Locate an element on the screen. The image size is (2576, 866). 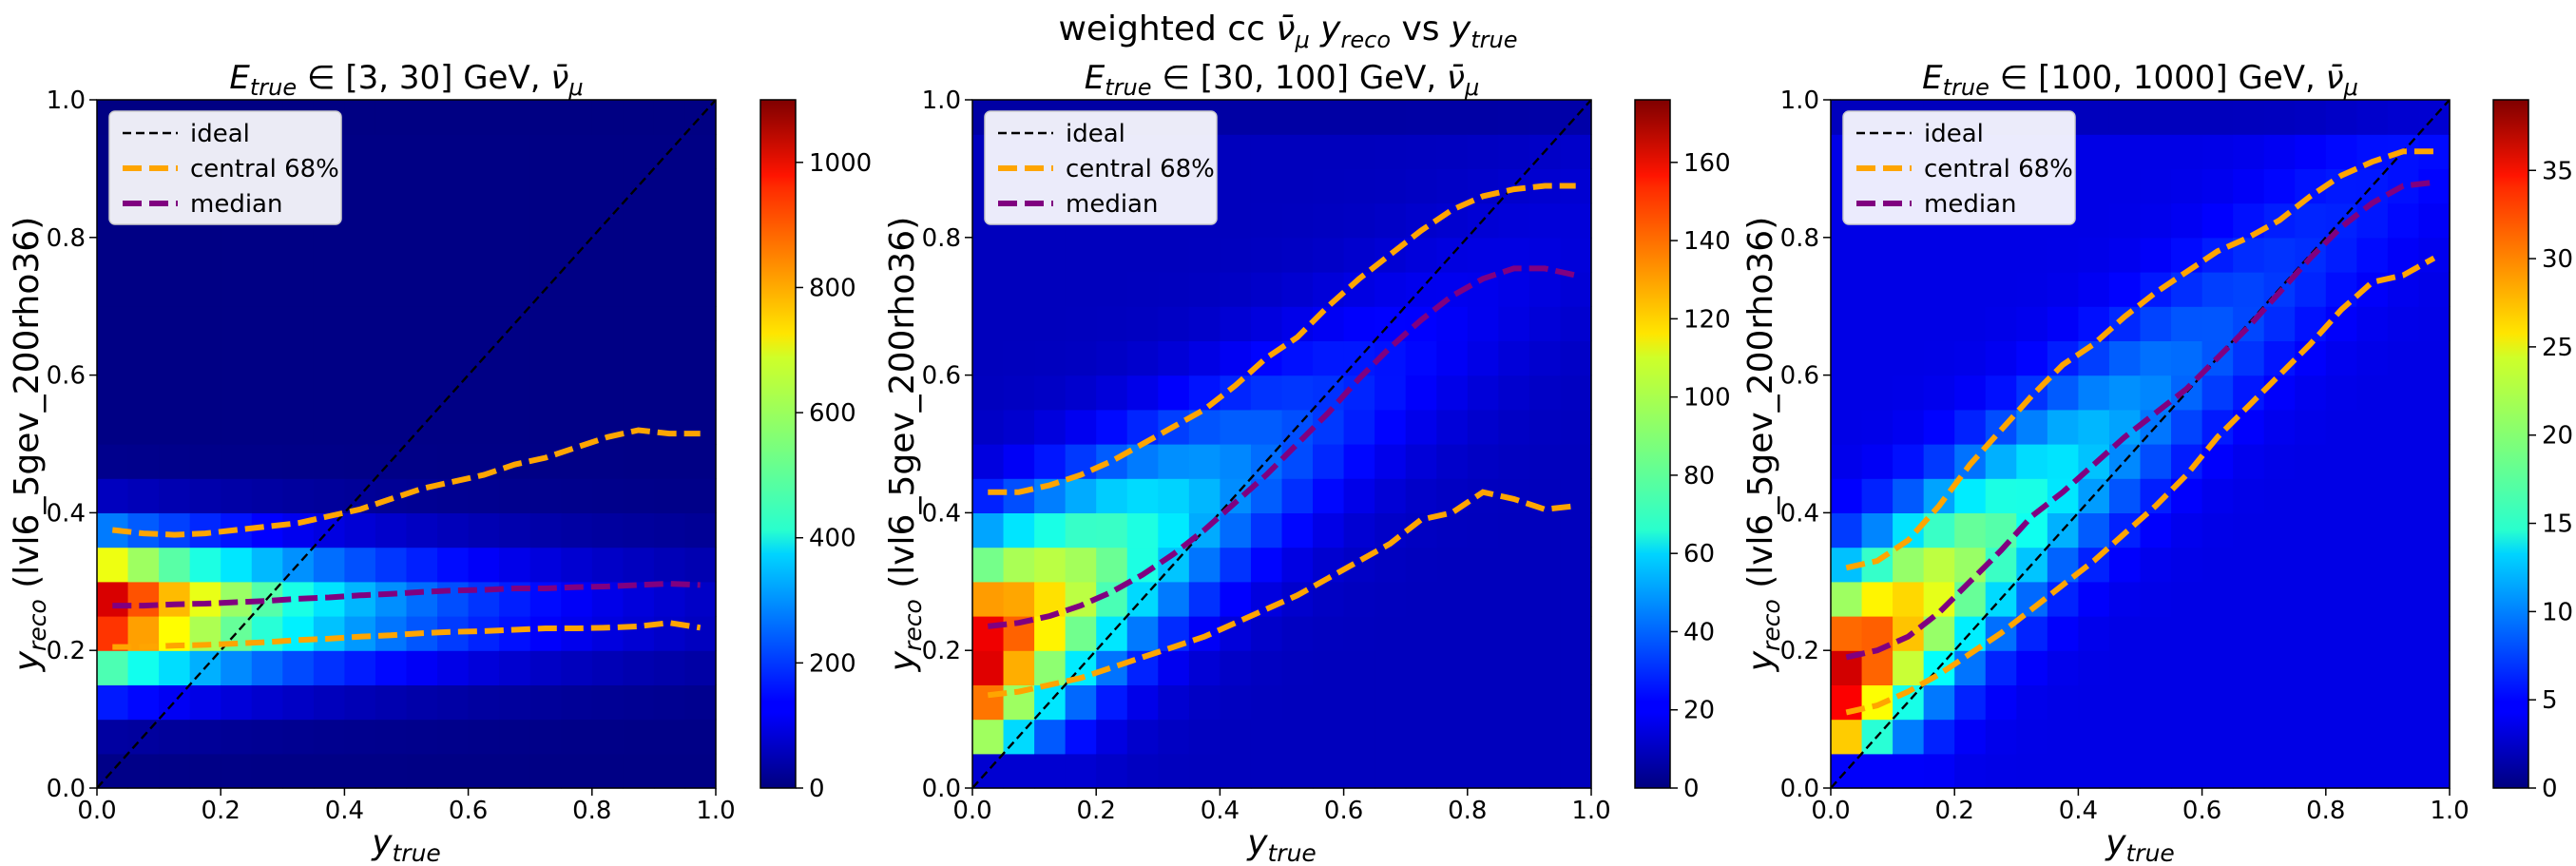
x-tick-label: 0.4 is located at coordinates (2078, 811).